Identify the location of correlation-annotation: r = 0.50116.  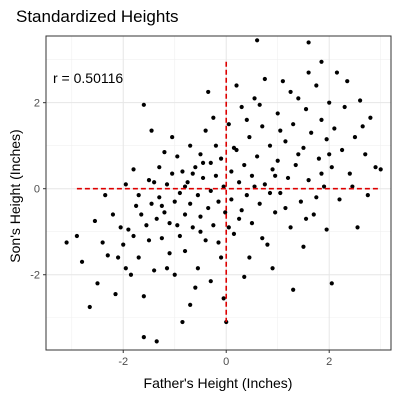
(88, 78).